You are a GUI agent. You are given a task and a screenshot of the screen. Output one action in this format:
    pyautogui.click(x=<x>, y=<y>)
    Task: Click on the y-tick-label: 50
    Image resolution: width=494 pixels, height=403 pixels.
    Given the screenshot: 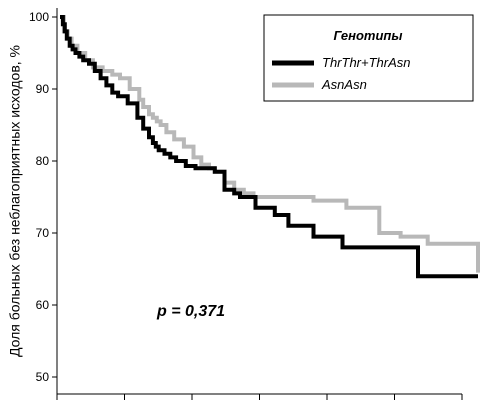 What is the action you would take?
    pyautogui.click(x=43, y=377)
    